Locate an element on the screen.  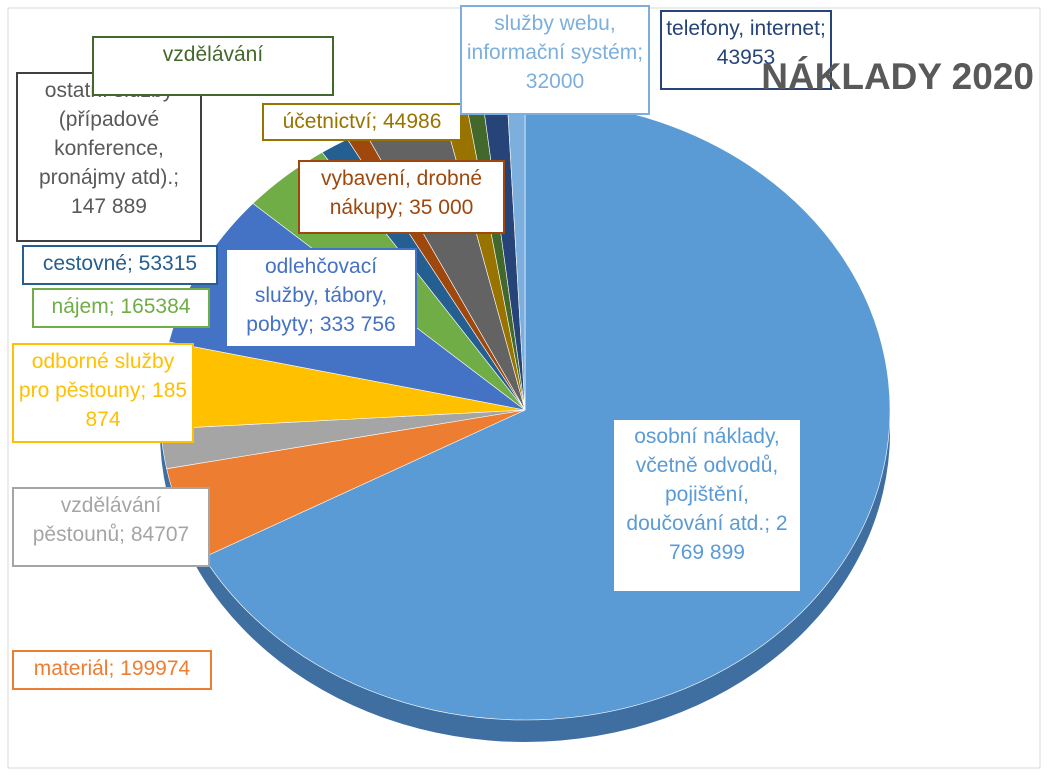
data-label: odborné služby pro pěstouny; 185 874 is located at coordinates (103, 393).